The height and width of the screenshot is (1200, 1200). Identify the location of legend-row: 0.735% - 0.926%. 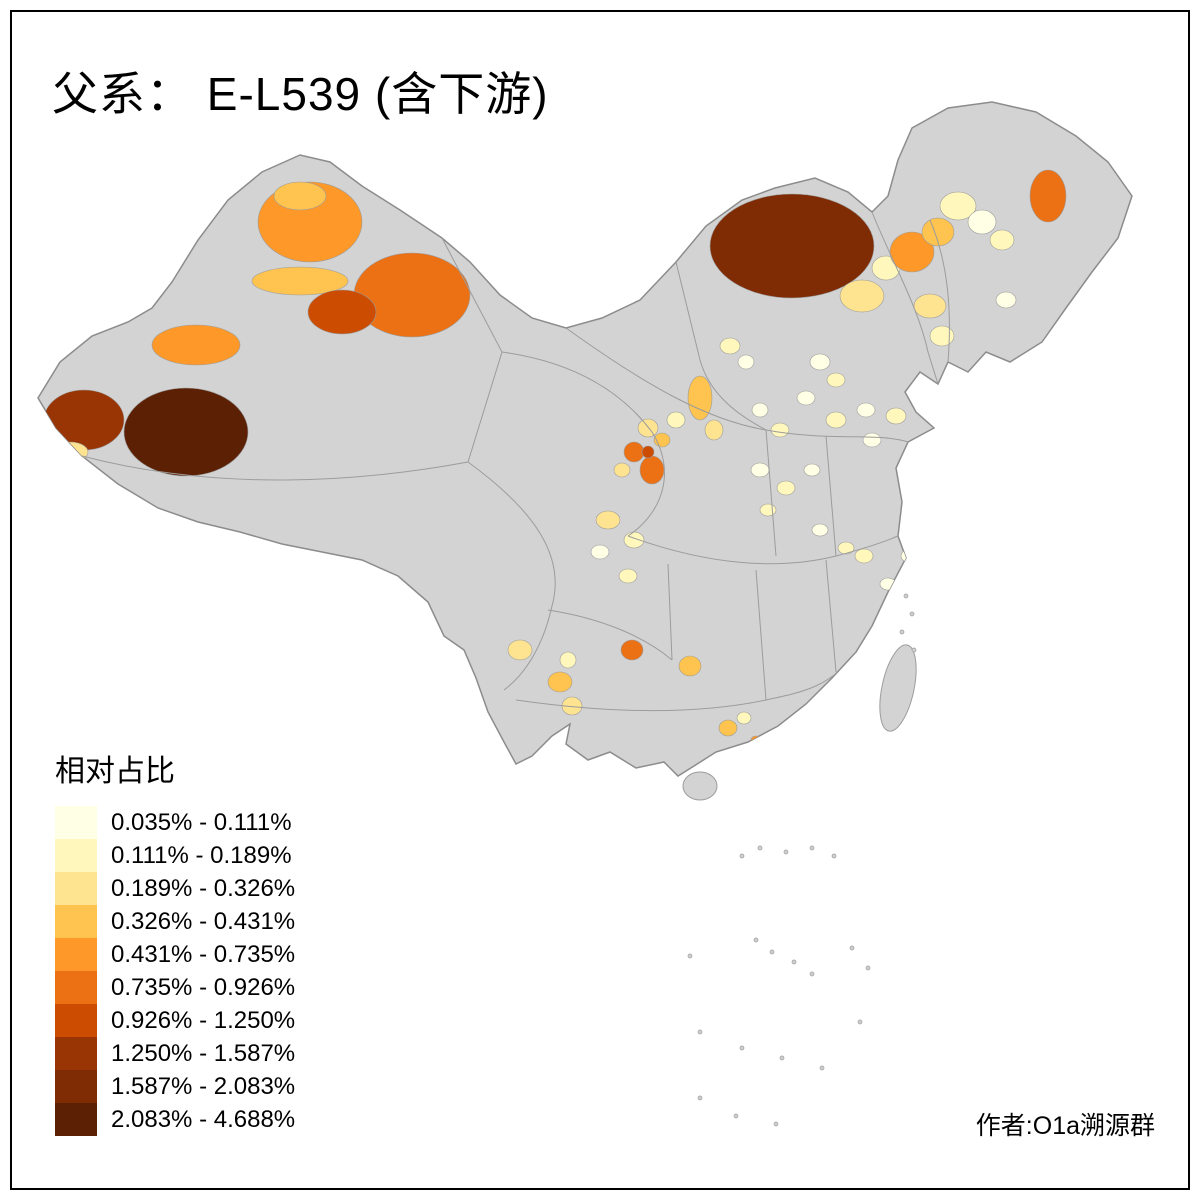
(175, 987).